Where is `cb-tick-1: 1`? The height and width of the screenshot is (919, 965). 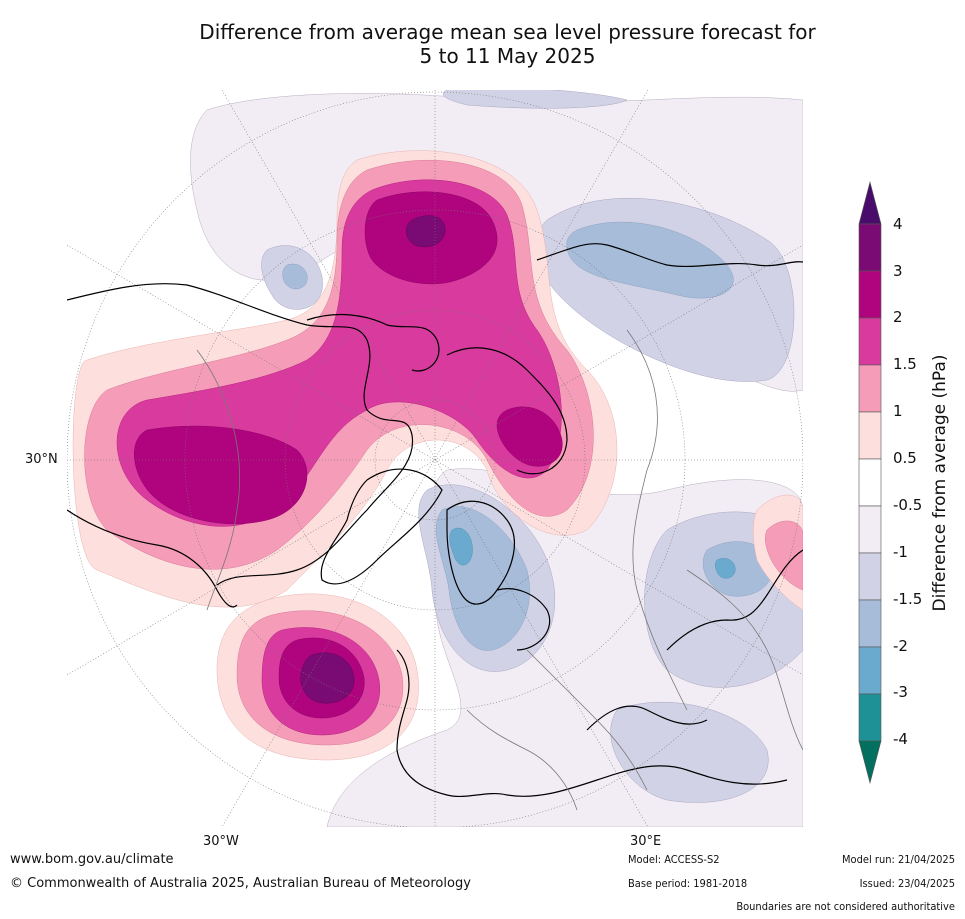 cb-tick-1: 1 is located at coordinates (898, 411).